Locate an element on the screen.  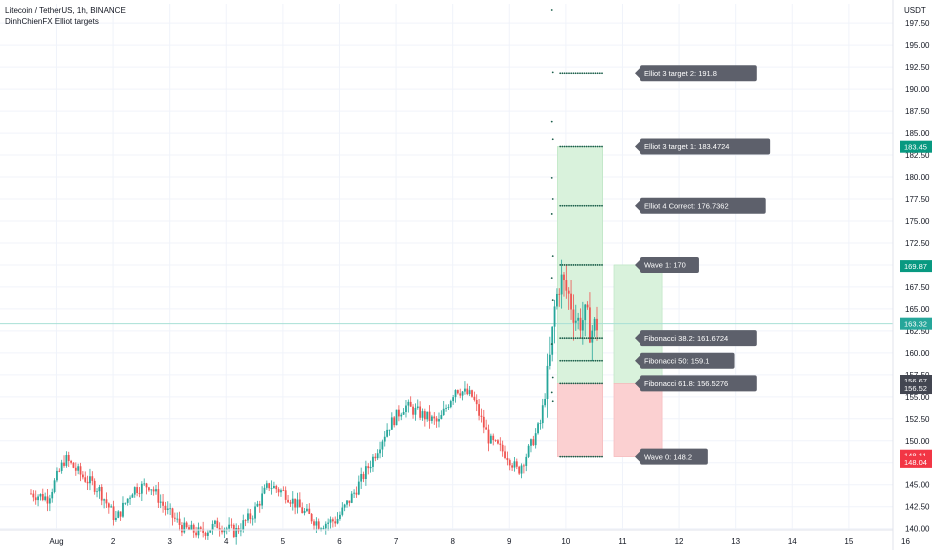
time-axis: Aug 2 3 4 5 6 7 8 9 10 11 12 13 14 15 16 is located at coordinates (455, 537).